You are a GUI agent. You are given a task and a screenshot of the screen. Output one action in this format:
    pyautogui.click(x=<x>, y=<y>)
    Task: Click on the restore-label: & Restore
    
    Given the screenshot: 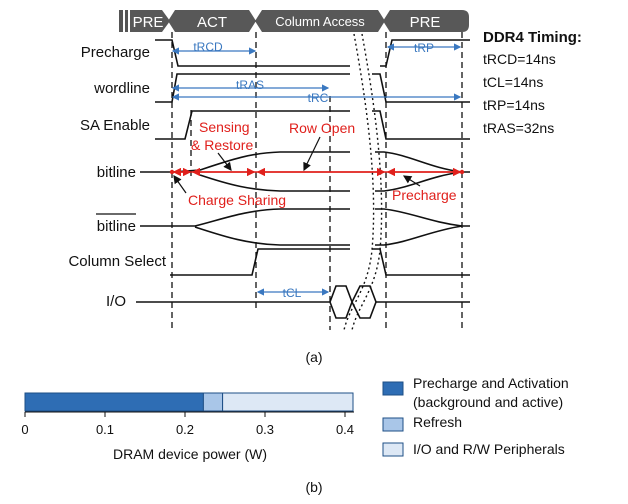 What is the action you would take?
    pyautogui.click(x=222, y=145)
    